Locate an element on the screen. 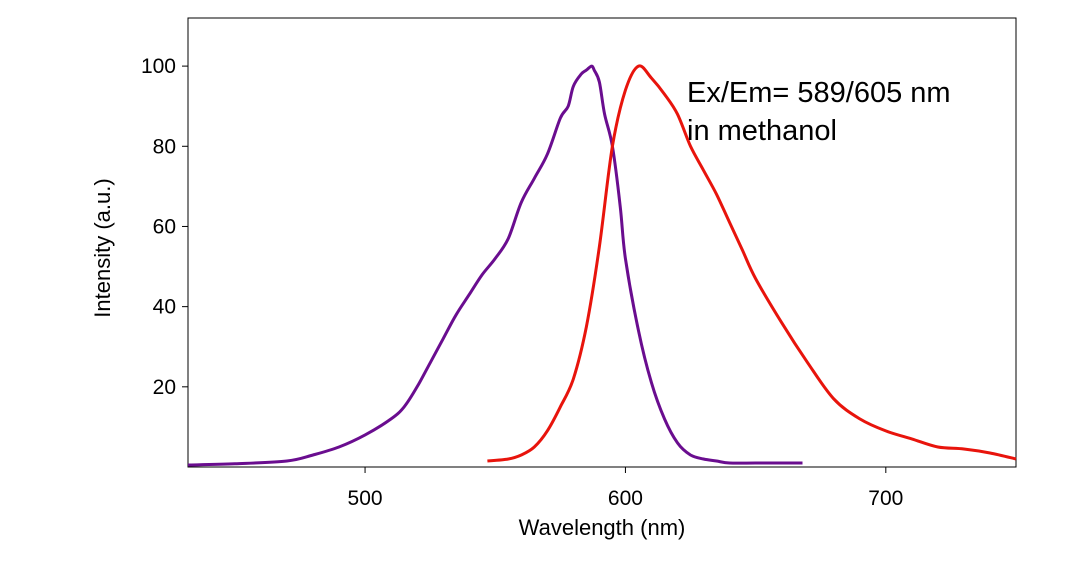 Image resolution: width=1091 pixels, height=573 pixels. x-tick-label: 500 is located at coordinates (365, 498).